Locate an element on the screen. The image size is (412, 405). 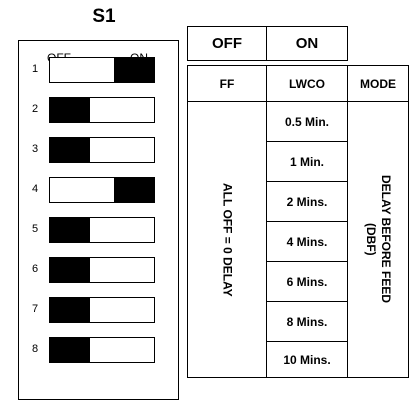
switch-1: 1 is located at coordinates (98, 70).